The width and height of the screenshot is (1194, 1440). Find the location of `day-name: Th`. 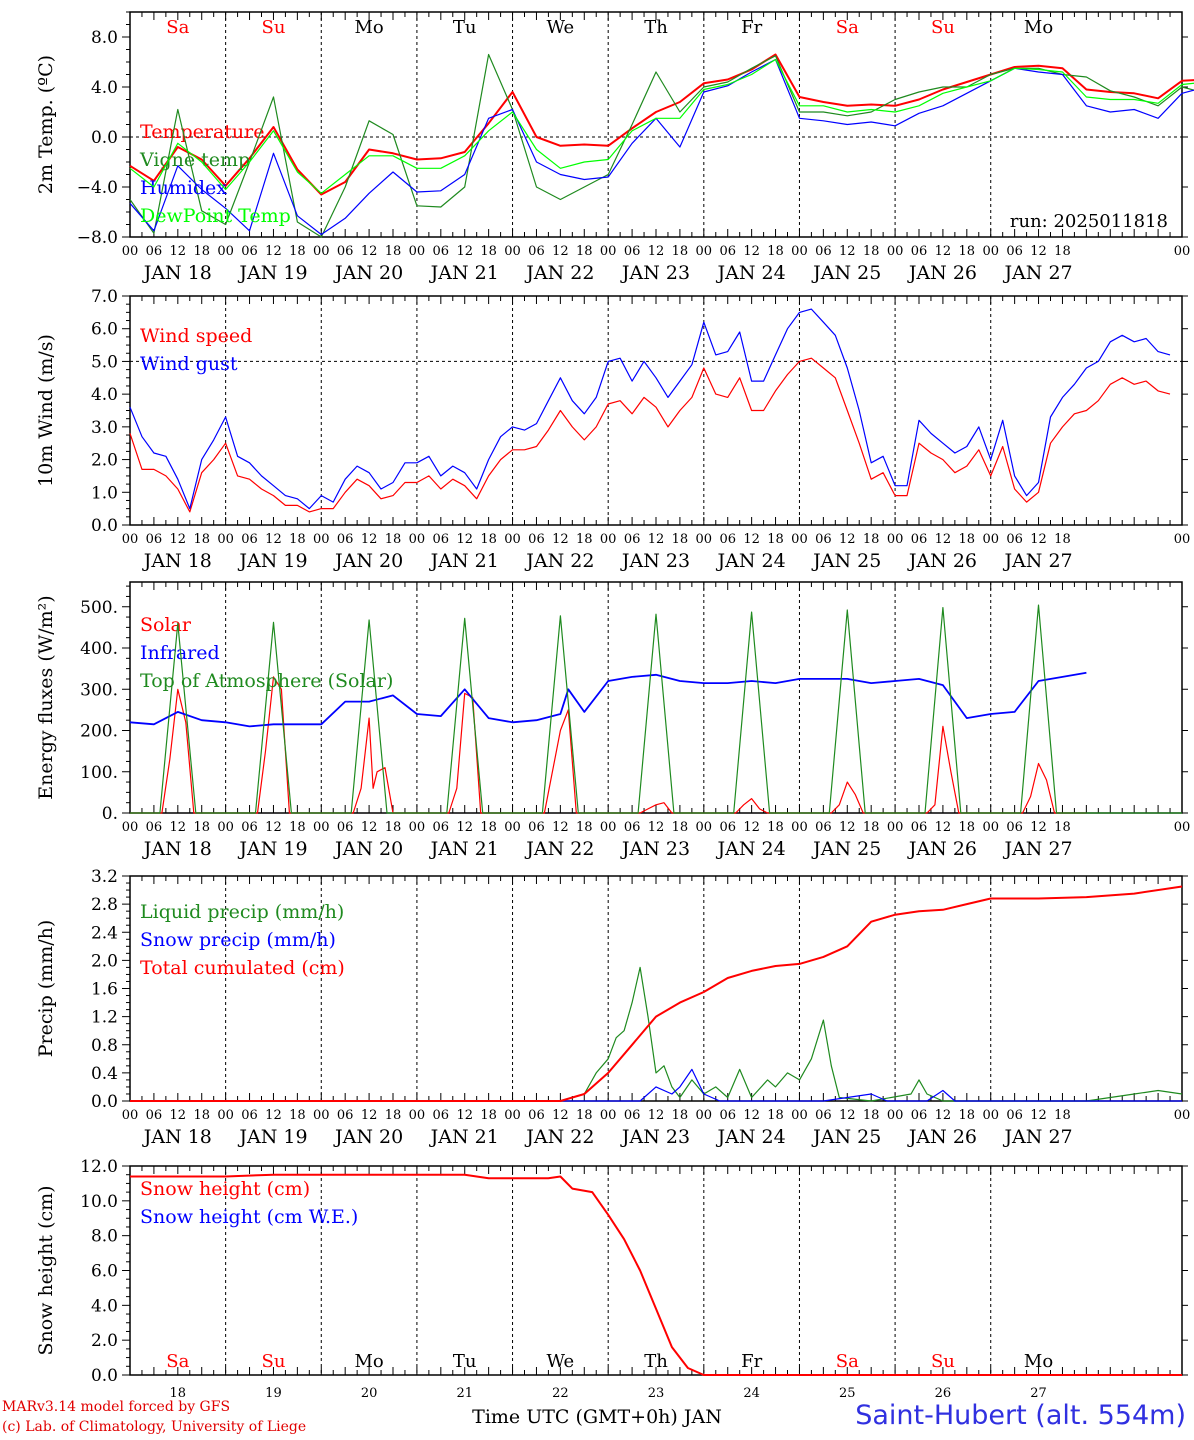

day-name: Th is located at coordinates (656, 27).